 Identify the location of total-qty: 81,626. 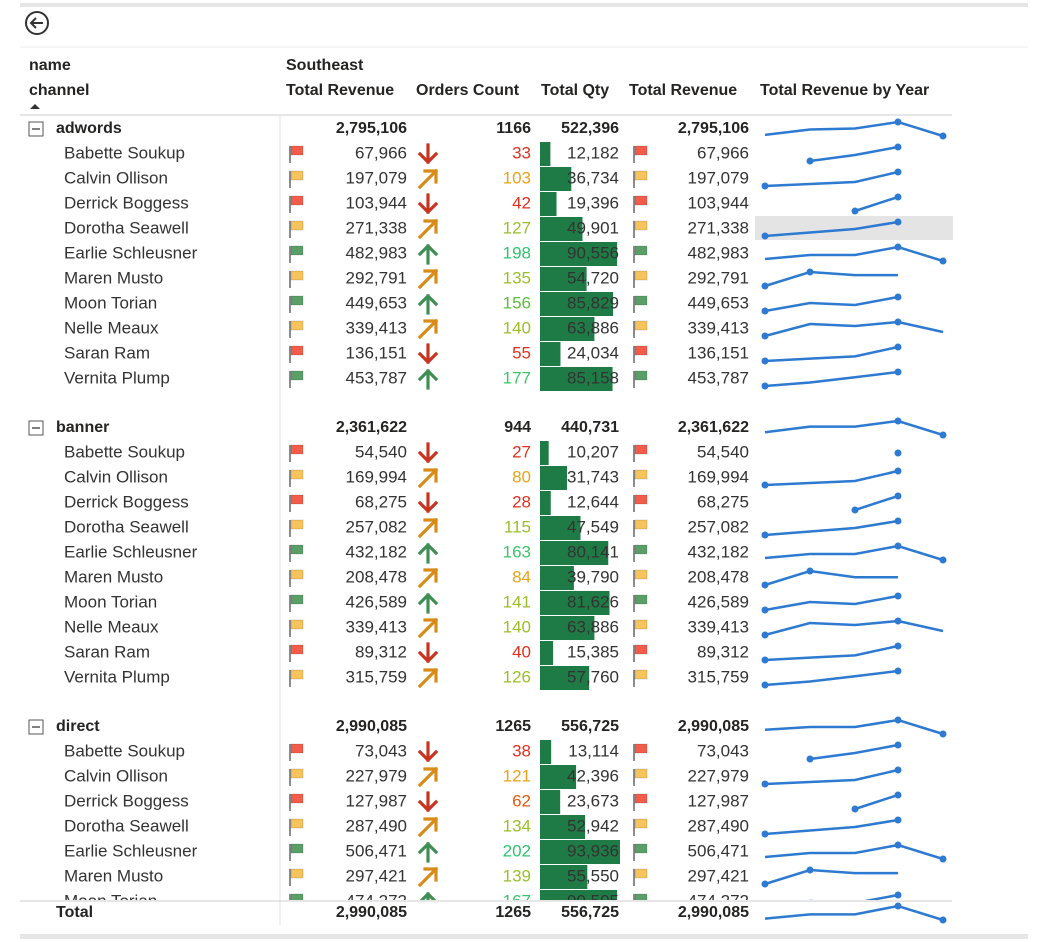
(593, 601).